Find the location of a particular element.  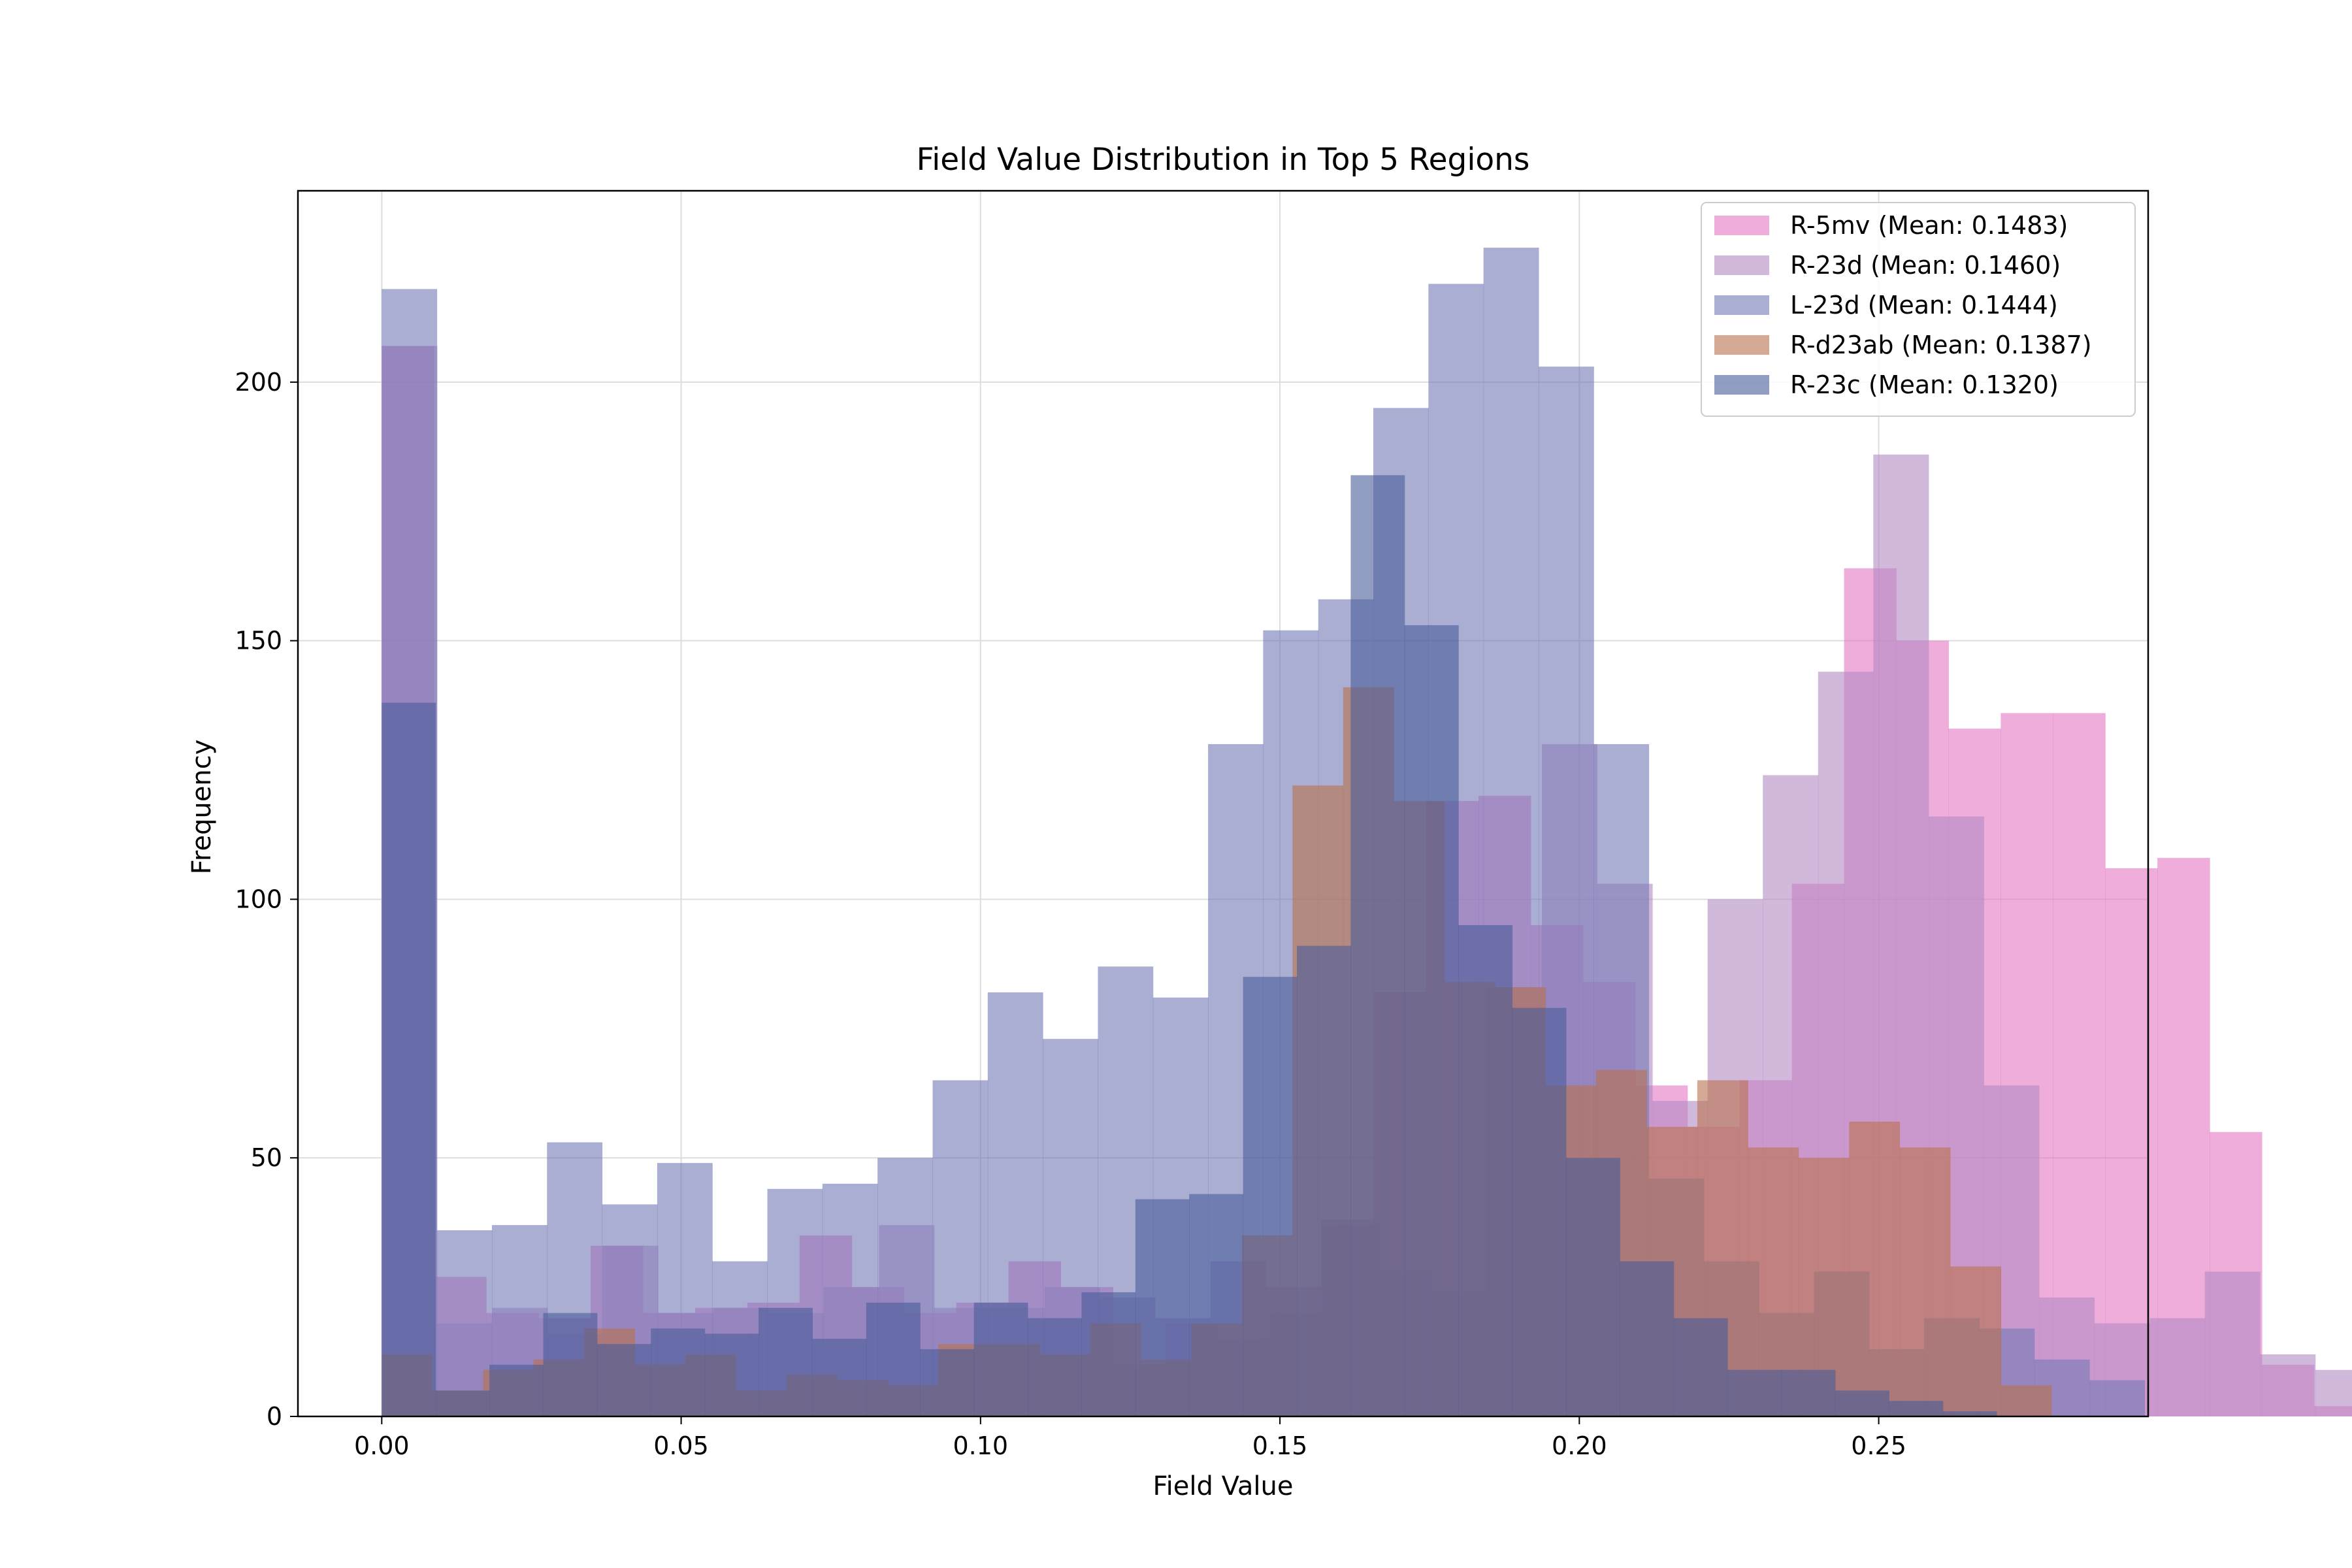

y-tick-label: 150 is located at coordinates (258, 641).